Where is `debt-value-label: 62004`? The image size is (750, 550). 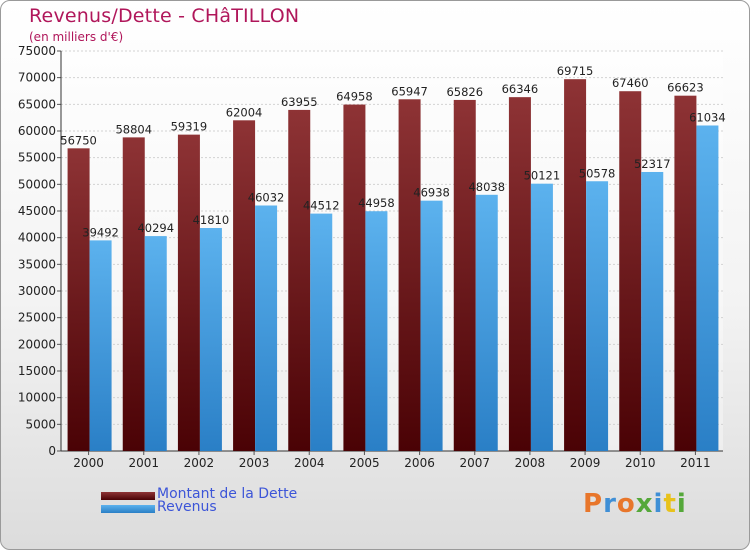 debt-value-label: 62004 is located at coordinates (244, 112).